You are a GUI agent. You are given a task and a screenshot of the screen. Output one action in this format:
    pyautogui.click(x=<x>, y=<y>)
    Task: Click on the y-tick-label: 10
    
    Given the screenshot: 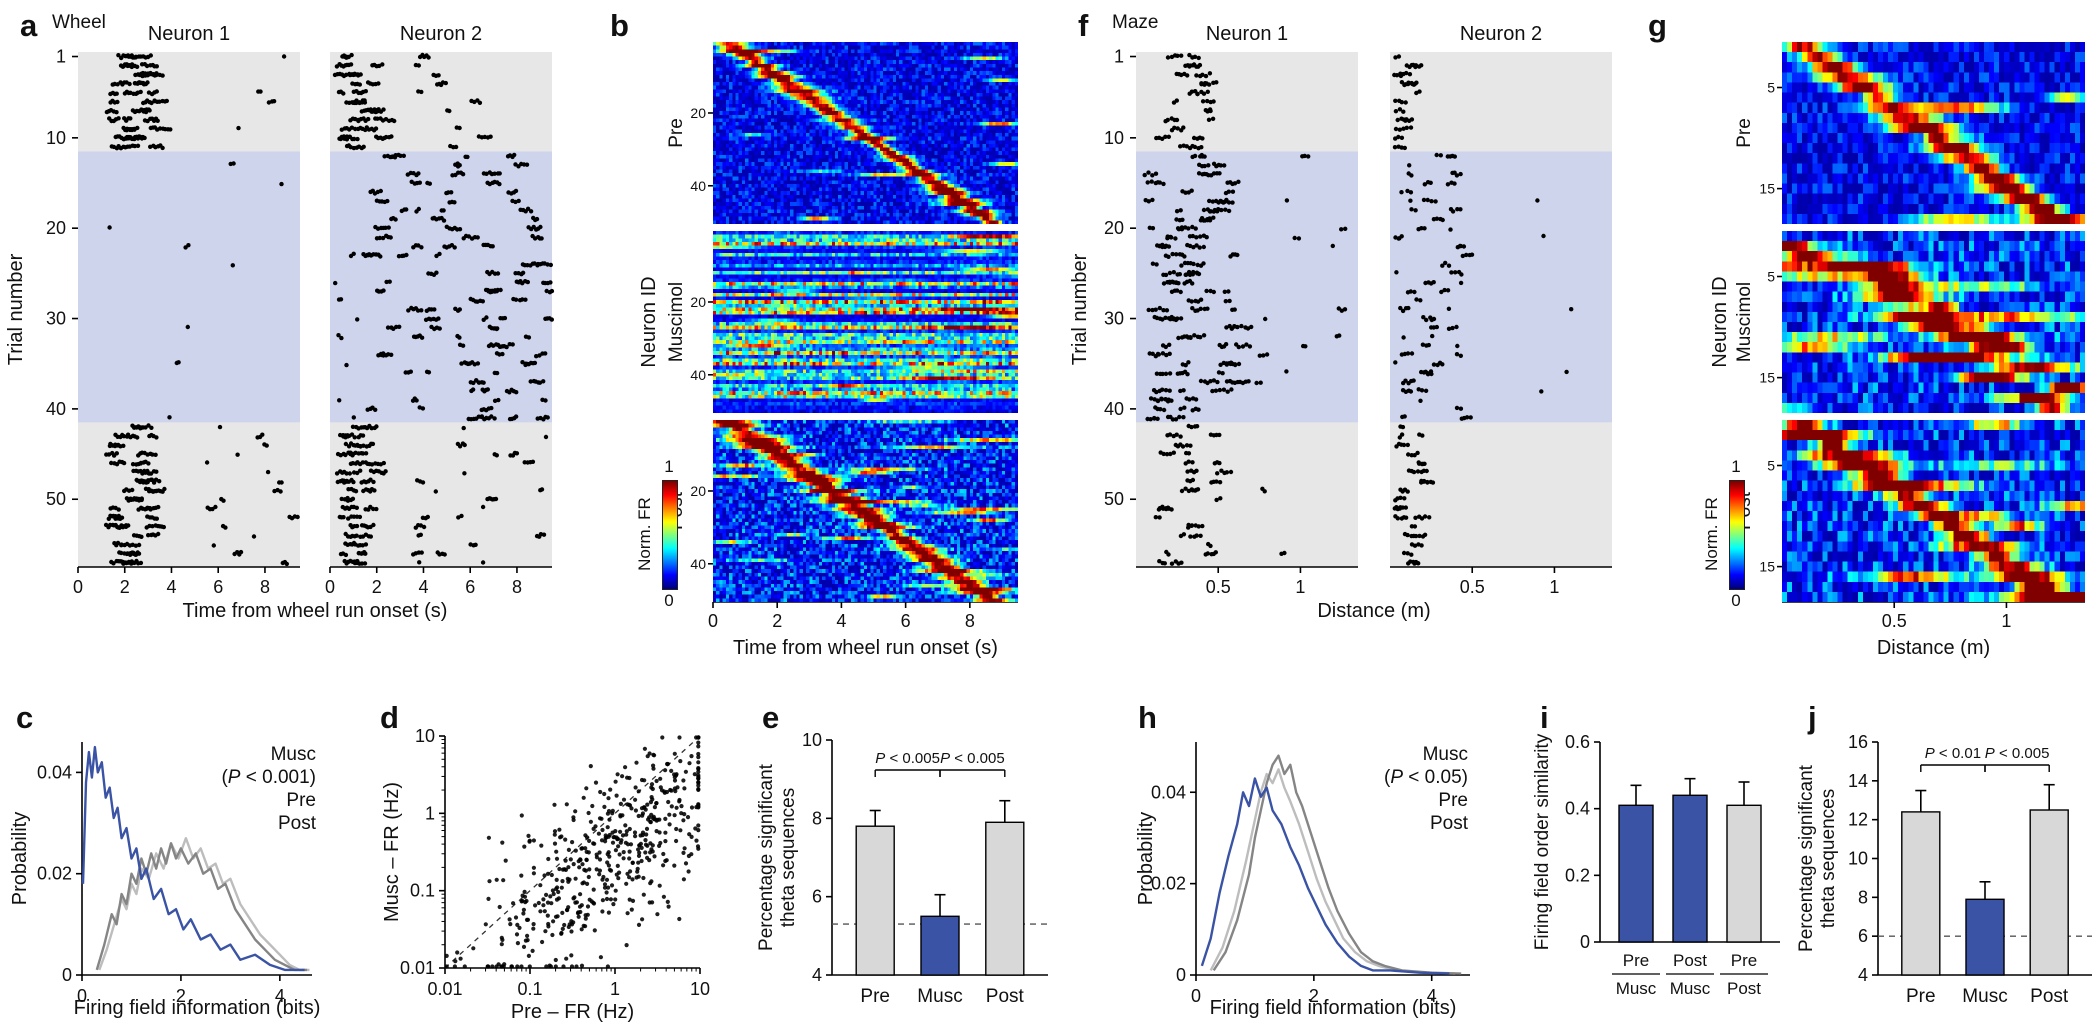 What is the action you would take?
    pyautogui.click(x=1858, y=859)
    